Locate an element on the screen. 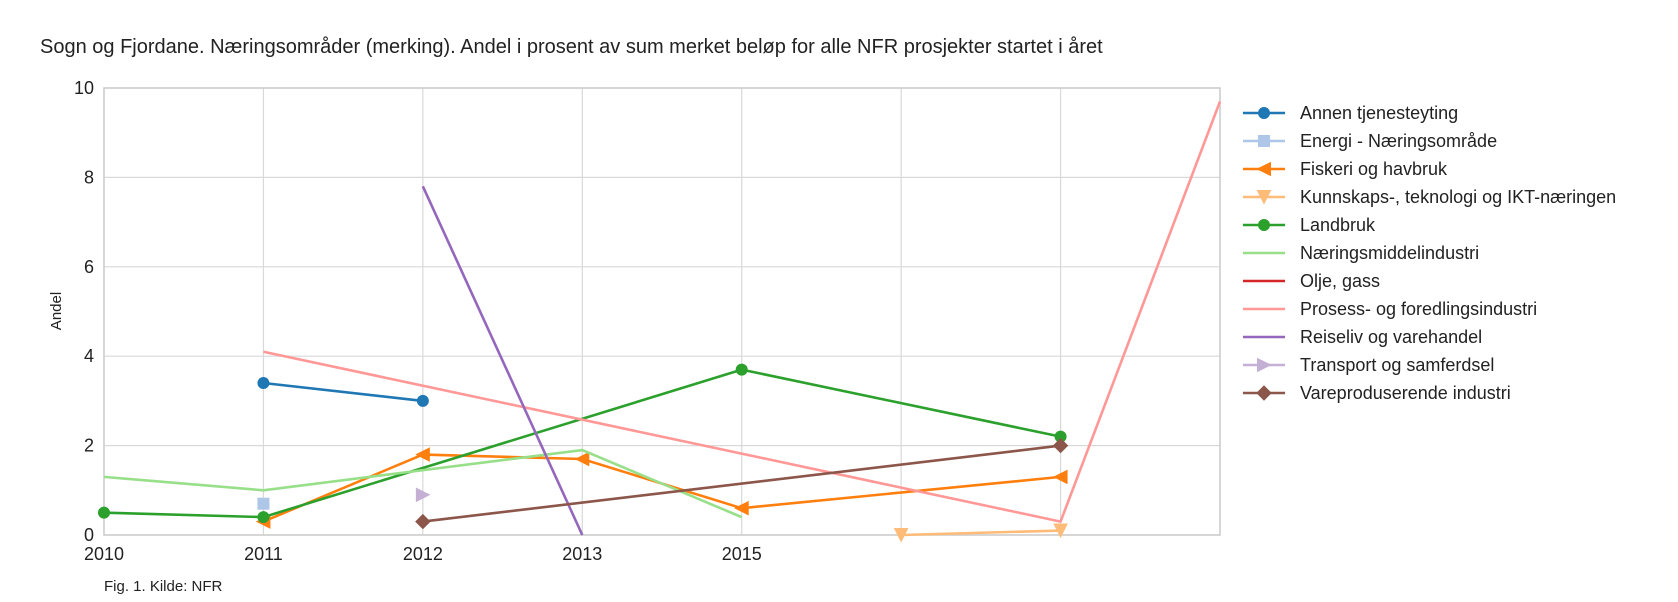 The image size is (1678, 602). legend-item: Reiseliv og varehandel is located at coordinates (1362, 337).